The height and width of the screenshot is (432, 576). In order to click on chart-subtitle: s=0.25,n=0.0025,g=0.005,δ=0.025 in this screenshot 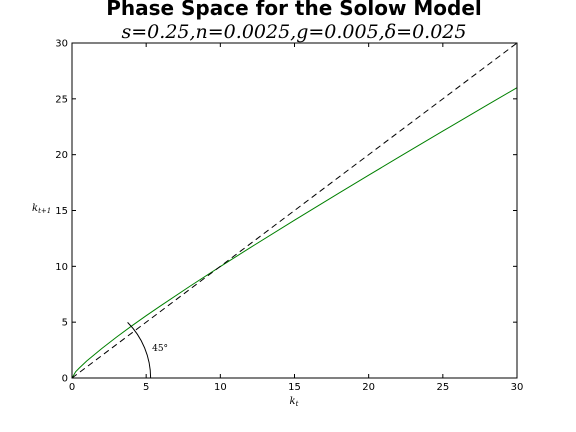, I will do `click(294, 32)`.